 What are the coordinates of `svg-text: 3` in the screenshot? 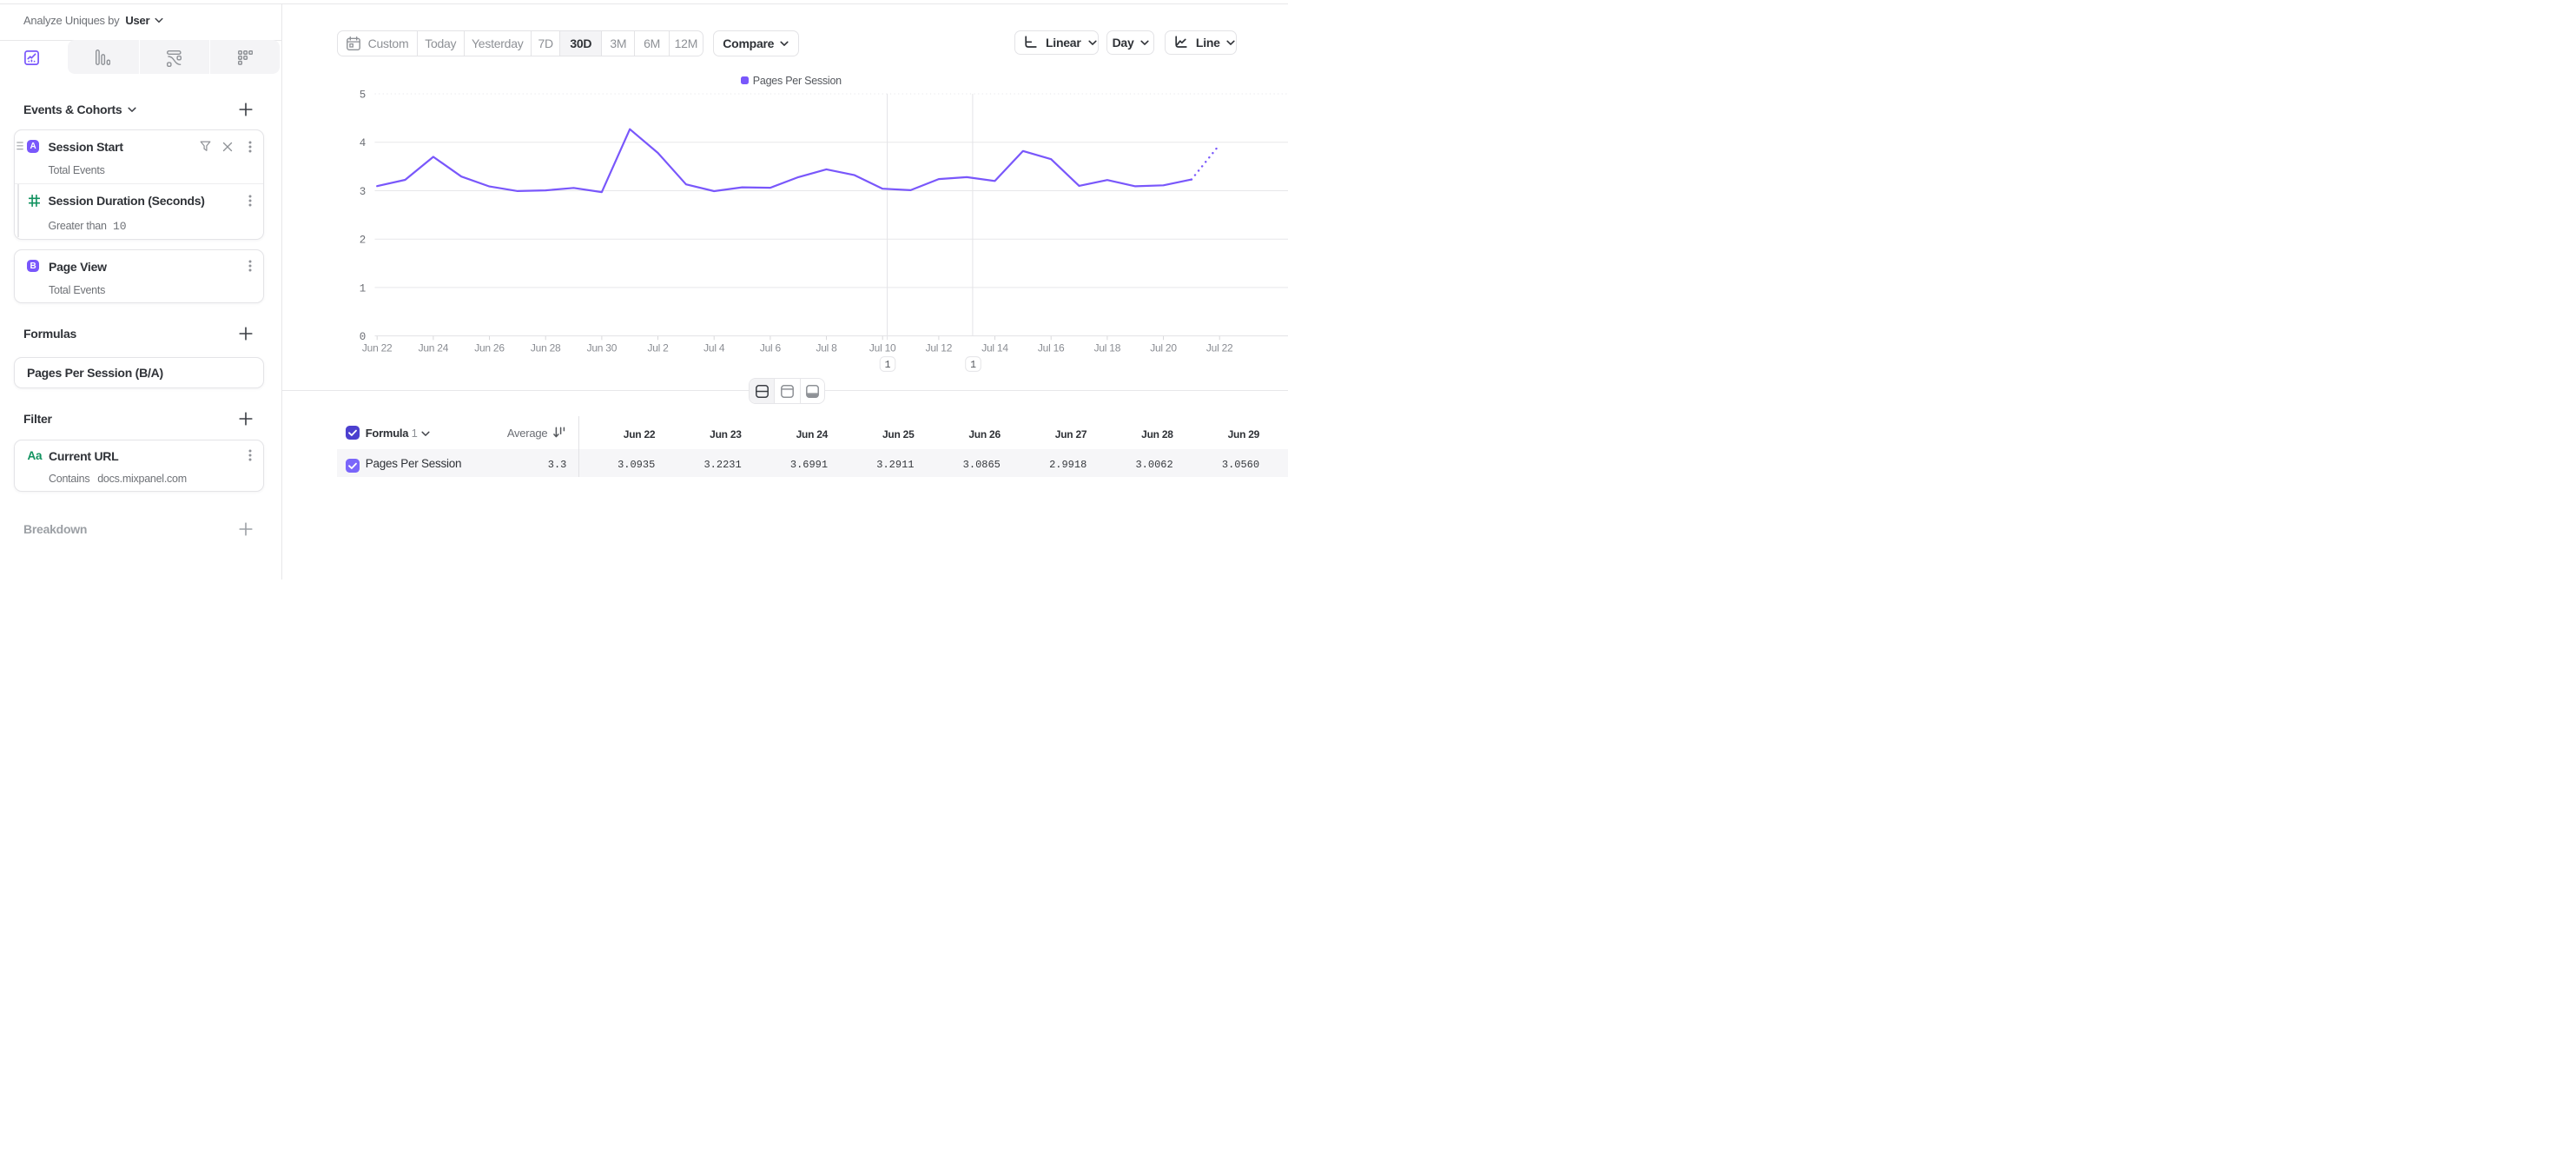 It's located at (363, 192).